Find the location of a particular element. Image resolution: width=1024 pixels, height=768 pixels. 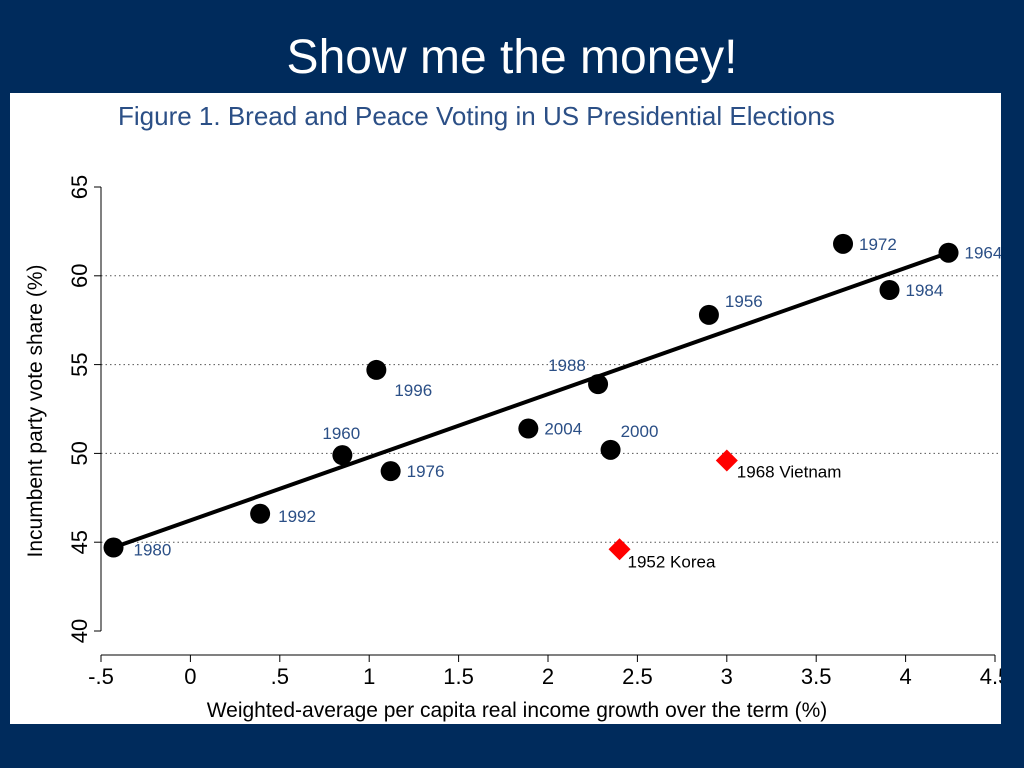

point-1988 is located at coordinates (598, 384).